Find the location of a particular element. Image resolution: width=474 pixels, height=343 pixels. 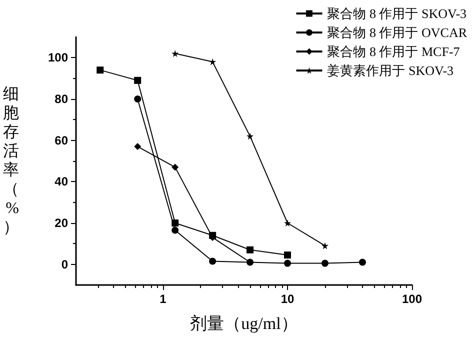

legend-label: 聚合物 8 作用于 MCF-7 is located at coordinates (393, 51).